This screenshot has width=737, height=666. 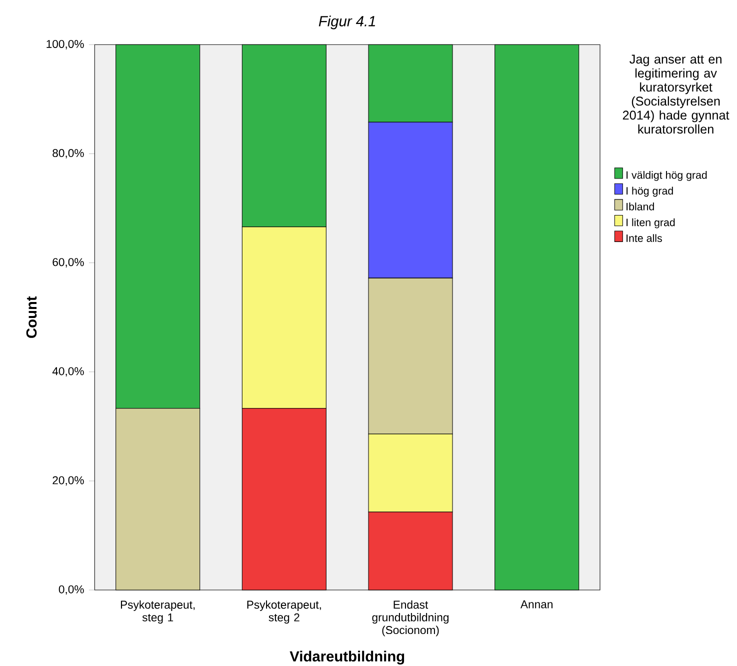 What do you see at coordinates (71, 590) in the screenshot?
I see `y-tick-label: 0,0%` at bounding box center [71, 590].